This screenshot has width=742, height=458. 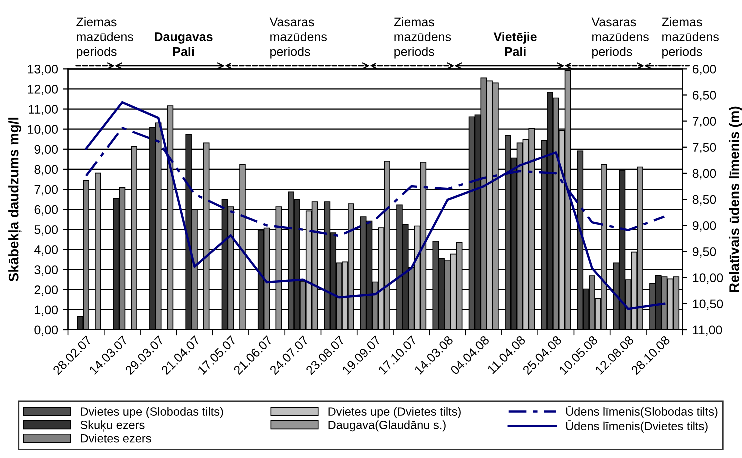 I want to click on y-tick-label: 6,00, so click(x=46, y=210).